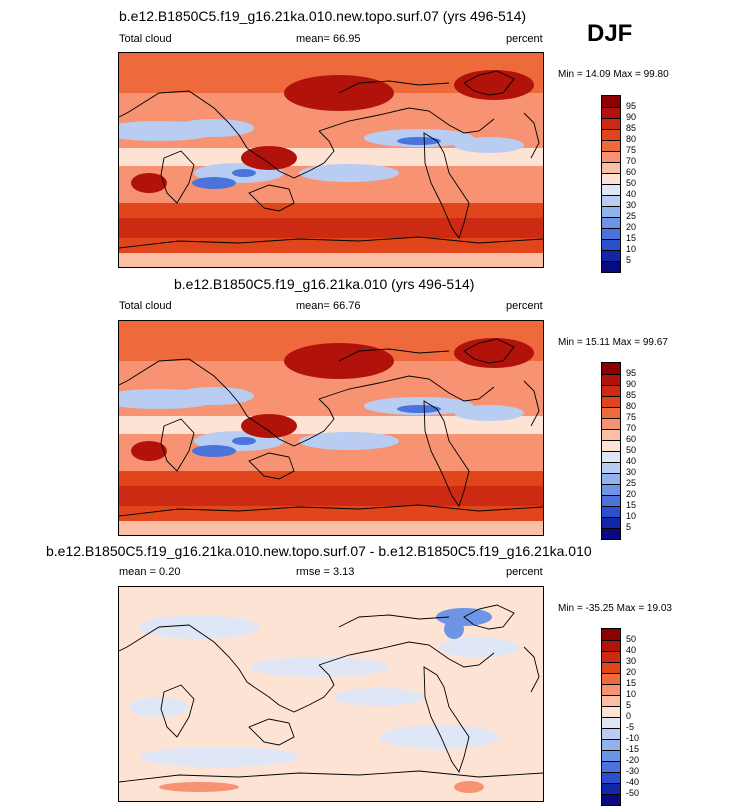 The image size is (733, 806). I want to click on panel-2-minmax: Min = 15.11 Max = 99.67, so click(613, 342).